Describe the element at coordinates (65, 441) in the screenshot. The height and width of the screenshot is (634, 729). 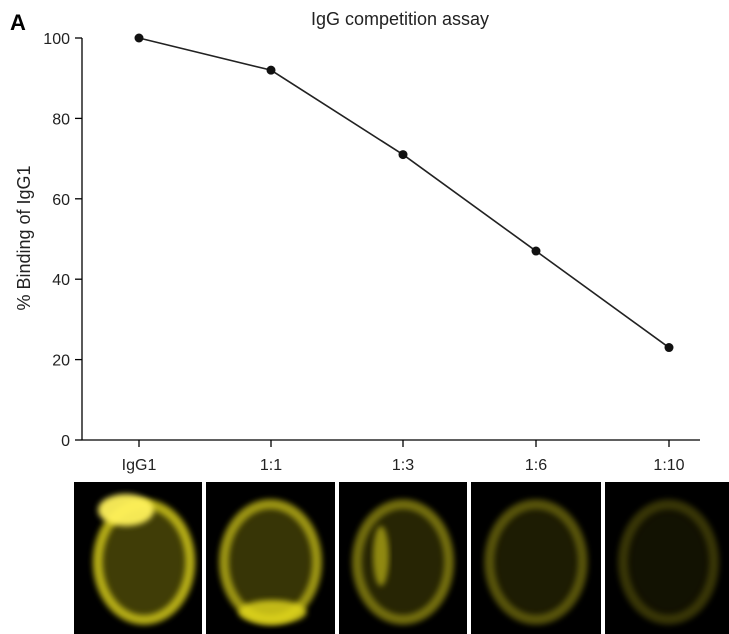
I see `y-tick-label: 0` at that location.